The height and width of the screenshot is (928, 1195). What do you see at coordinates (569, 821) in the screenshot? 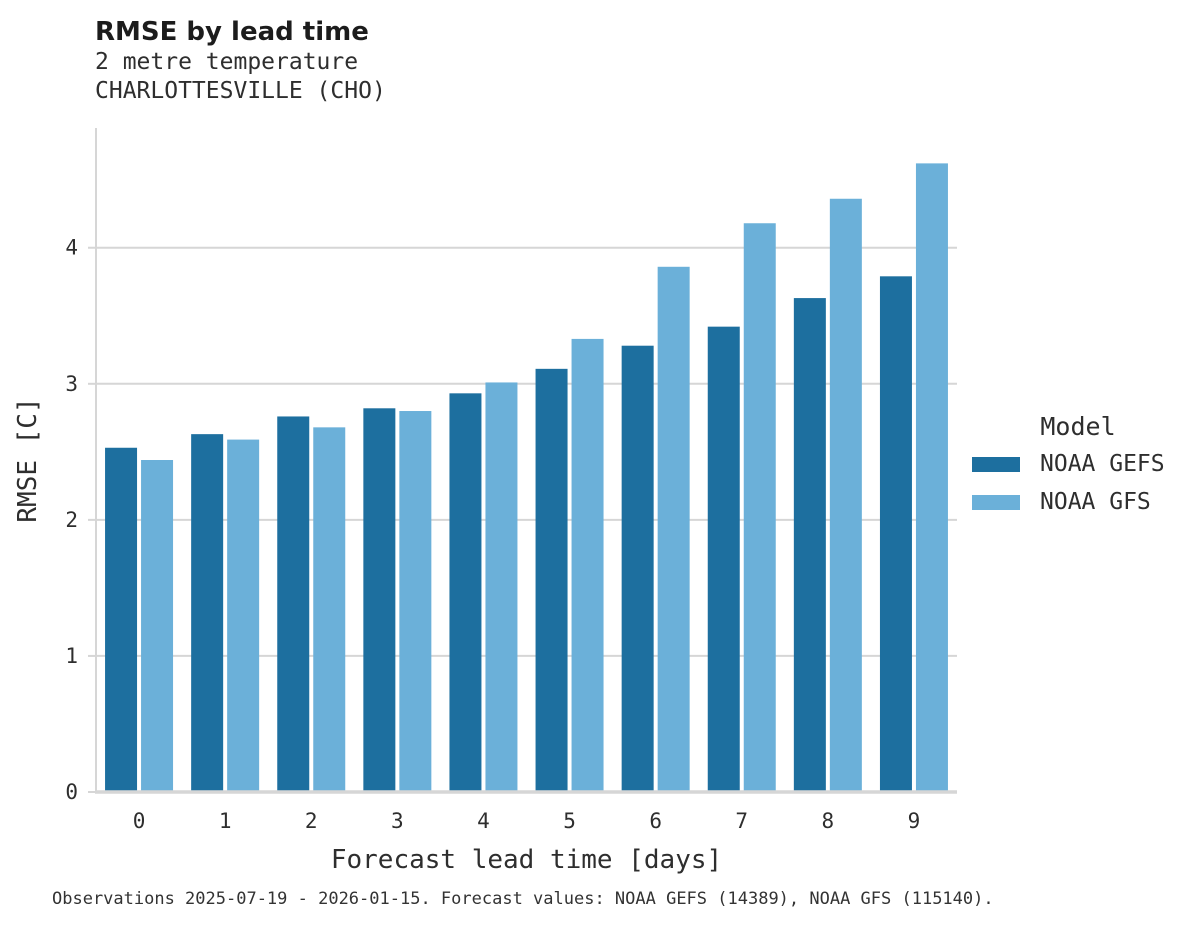
I see `x-tick-label-5: 5` at bounding box center [569, 821].